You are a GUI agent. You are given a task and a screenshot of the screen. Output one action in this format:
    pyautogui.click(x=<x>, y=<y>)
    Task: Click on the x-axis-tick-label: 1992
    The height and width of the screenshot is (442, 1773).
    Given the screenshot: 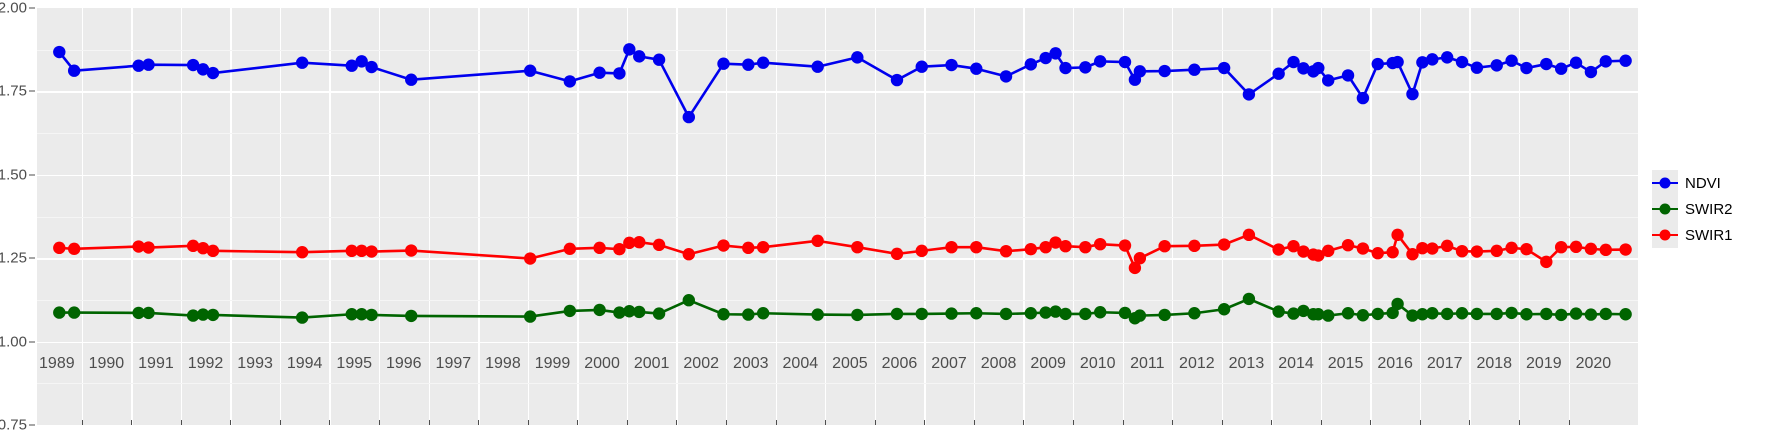 What is the action you would take?
    pyautogui.click(x=205, y=363)
    